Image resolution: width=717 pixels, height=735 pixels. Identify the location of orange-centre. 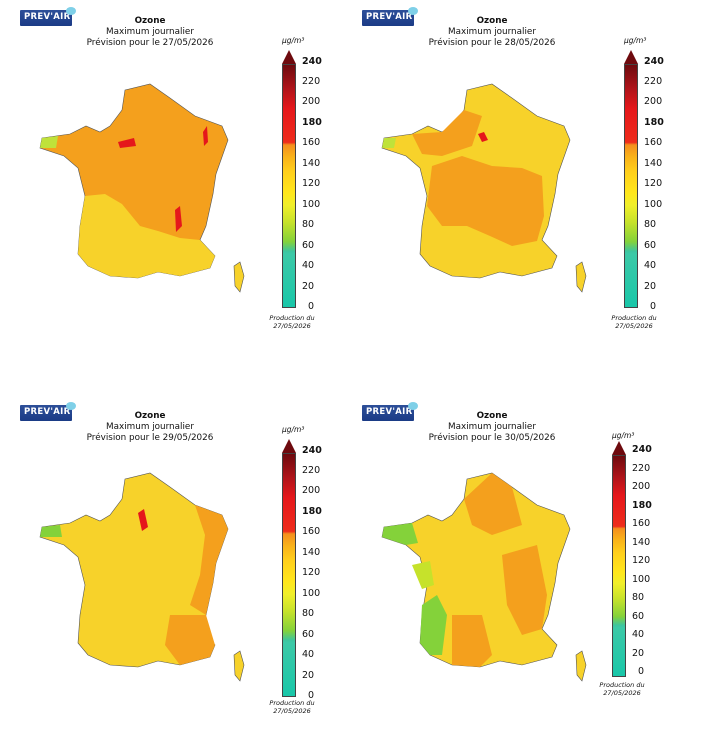
(485, 201).